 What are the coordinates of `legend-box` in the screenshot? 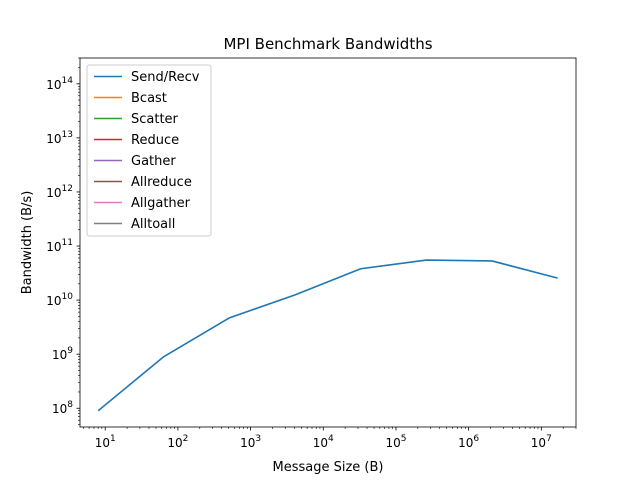 It's located at (149, 150).